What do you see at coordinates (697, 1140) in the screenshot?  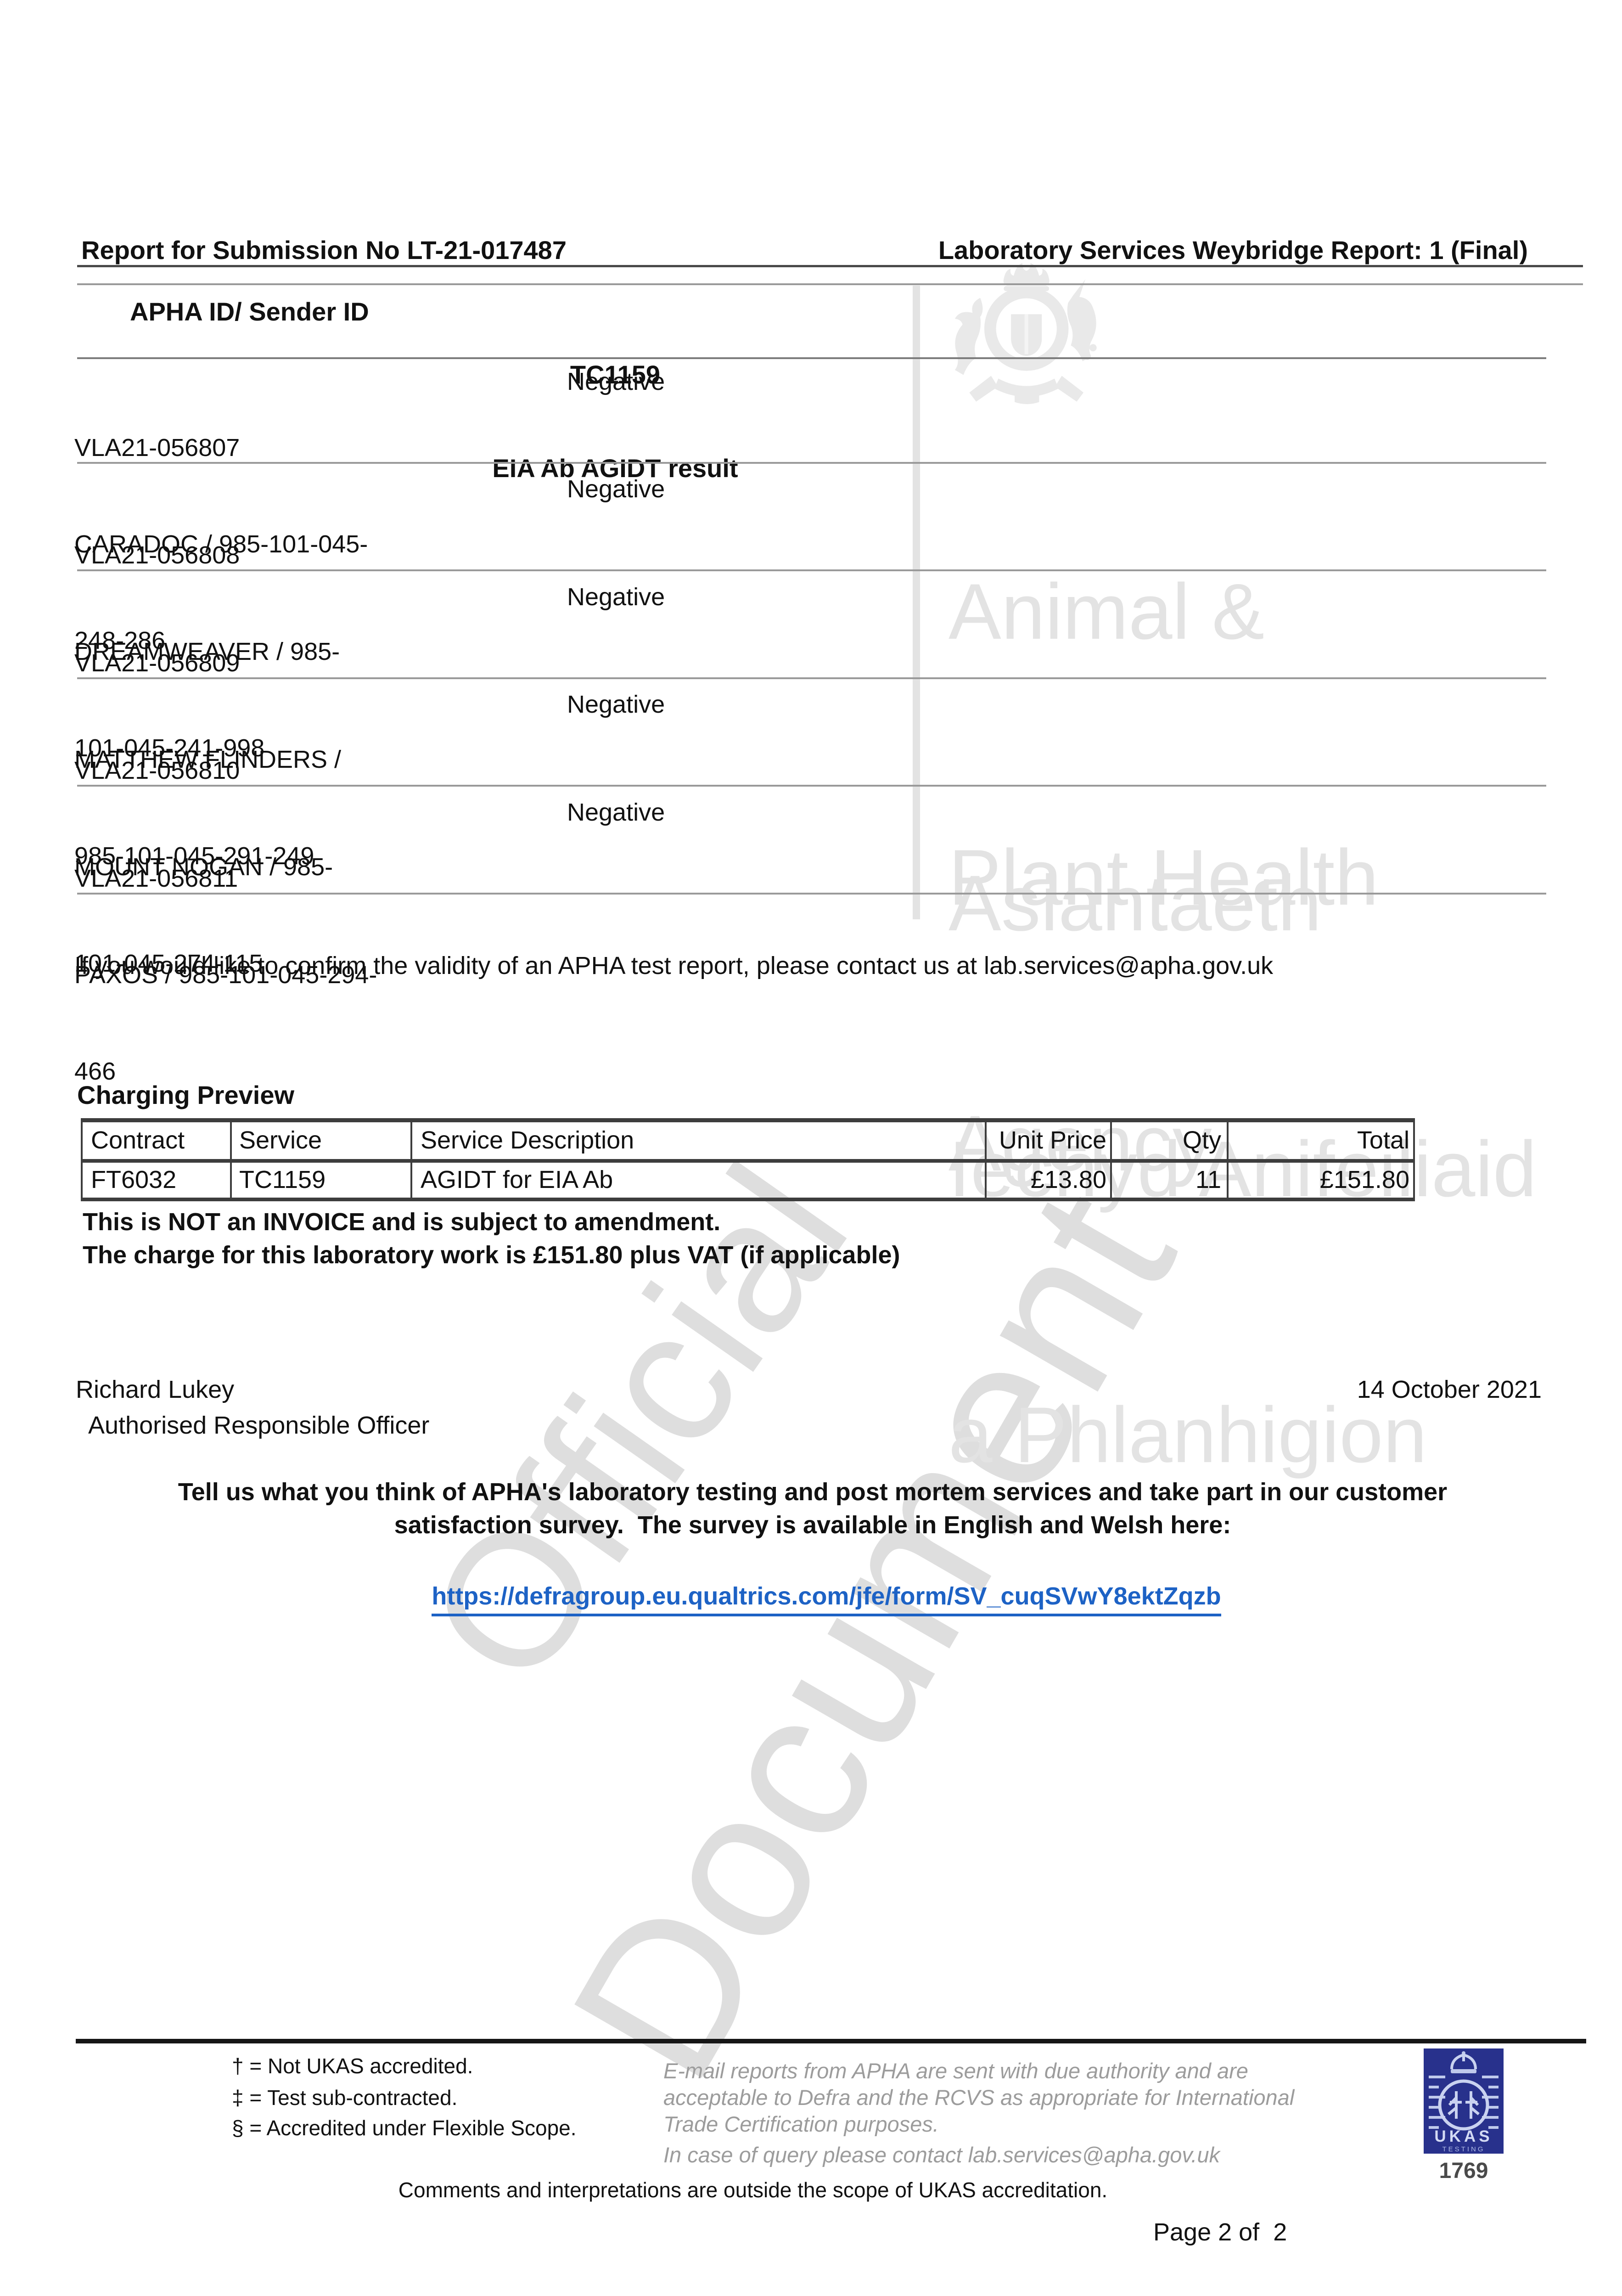 I see `charging-col-header-description: Service Description` at bounding box center [697, 1140].